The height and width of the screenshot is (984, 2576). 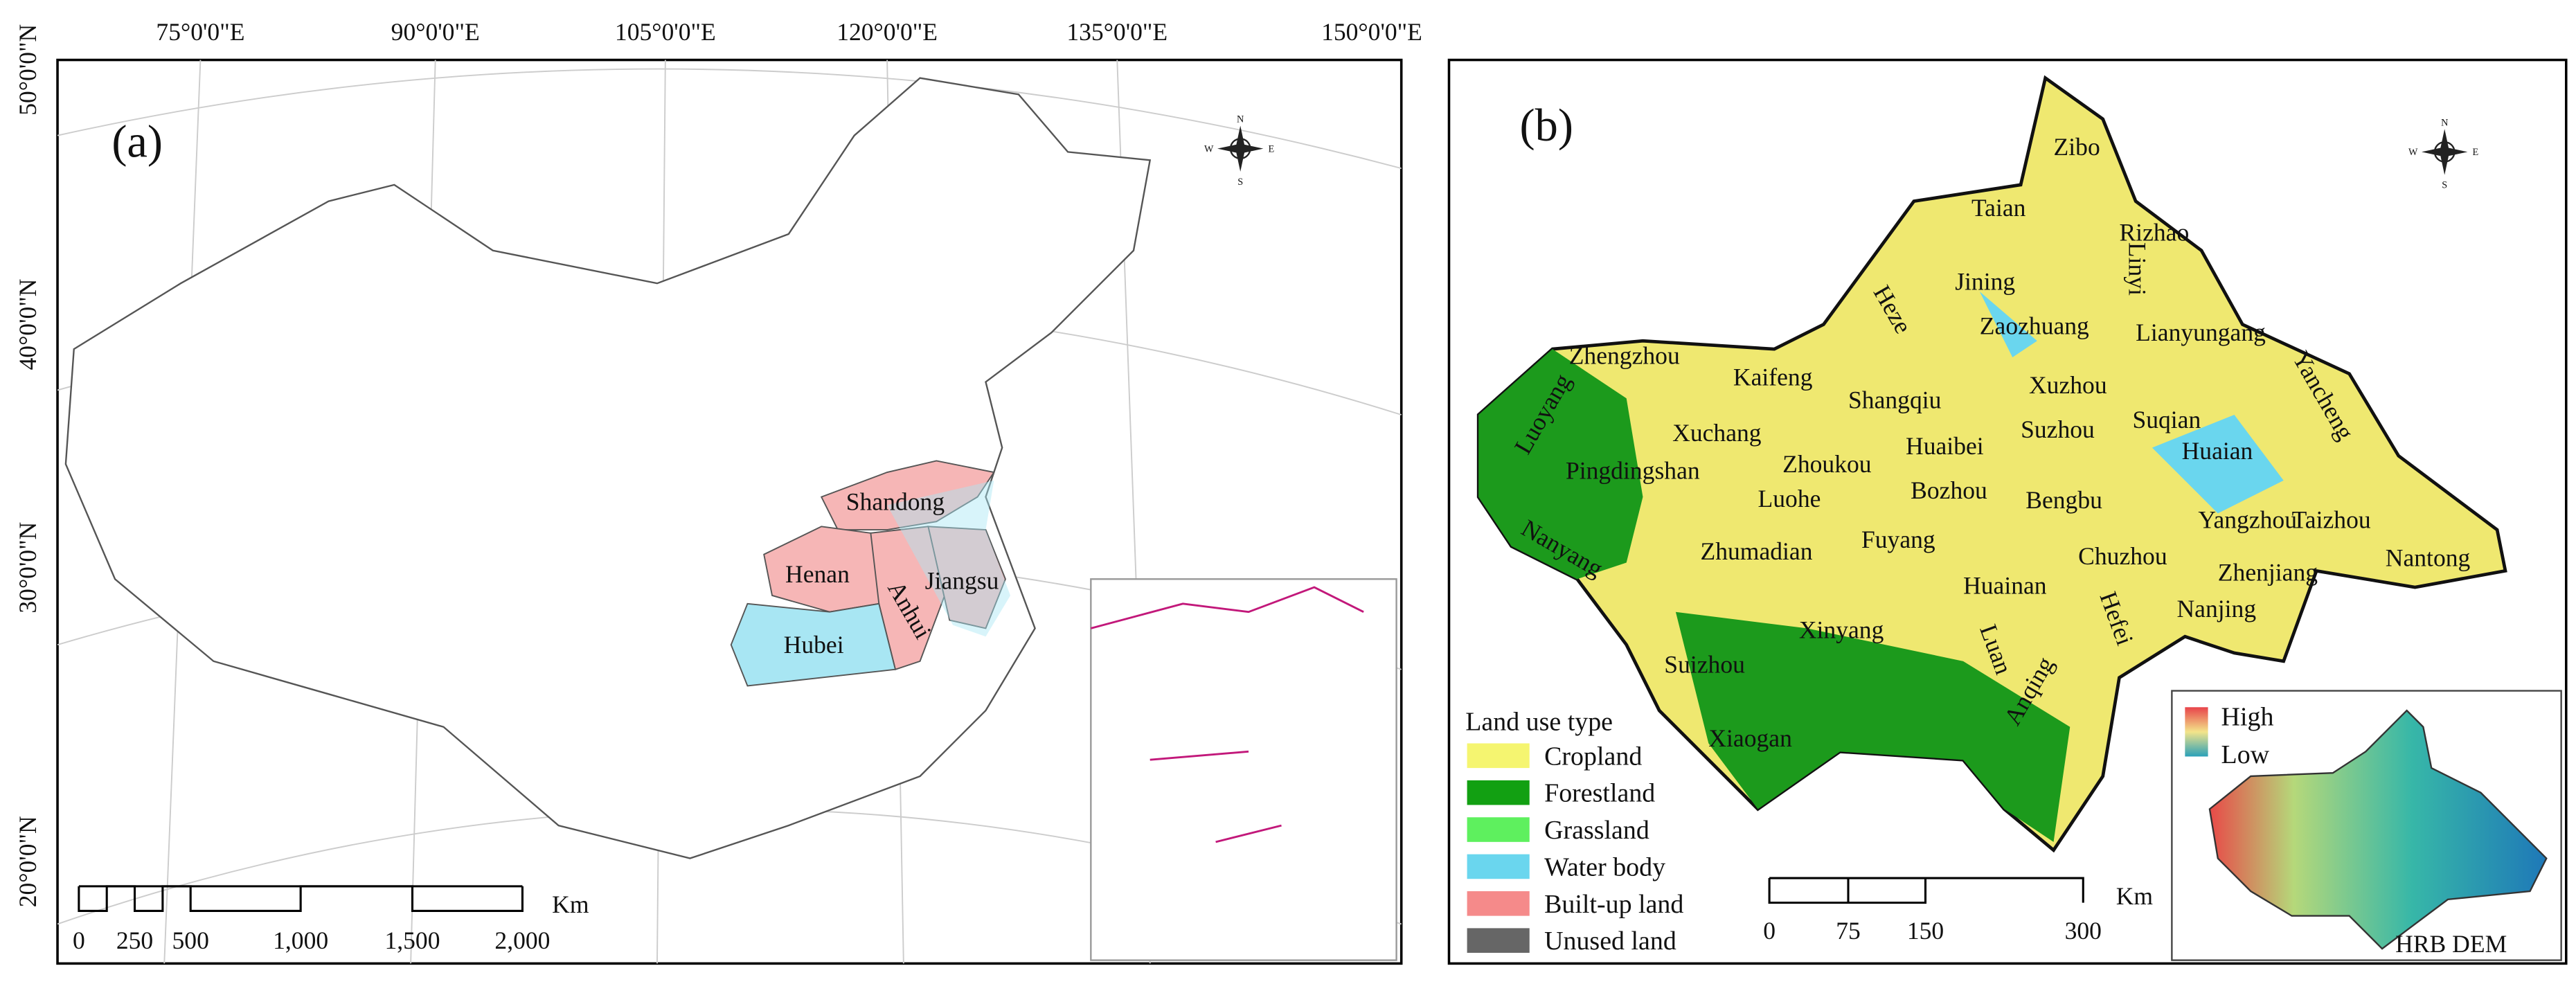 I want to click on city-label: Zaozhuang, so click(x=2034, y=326).